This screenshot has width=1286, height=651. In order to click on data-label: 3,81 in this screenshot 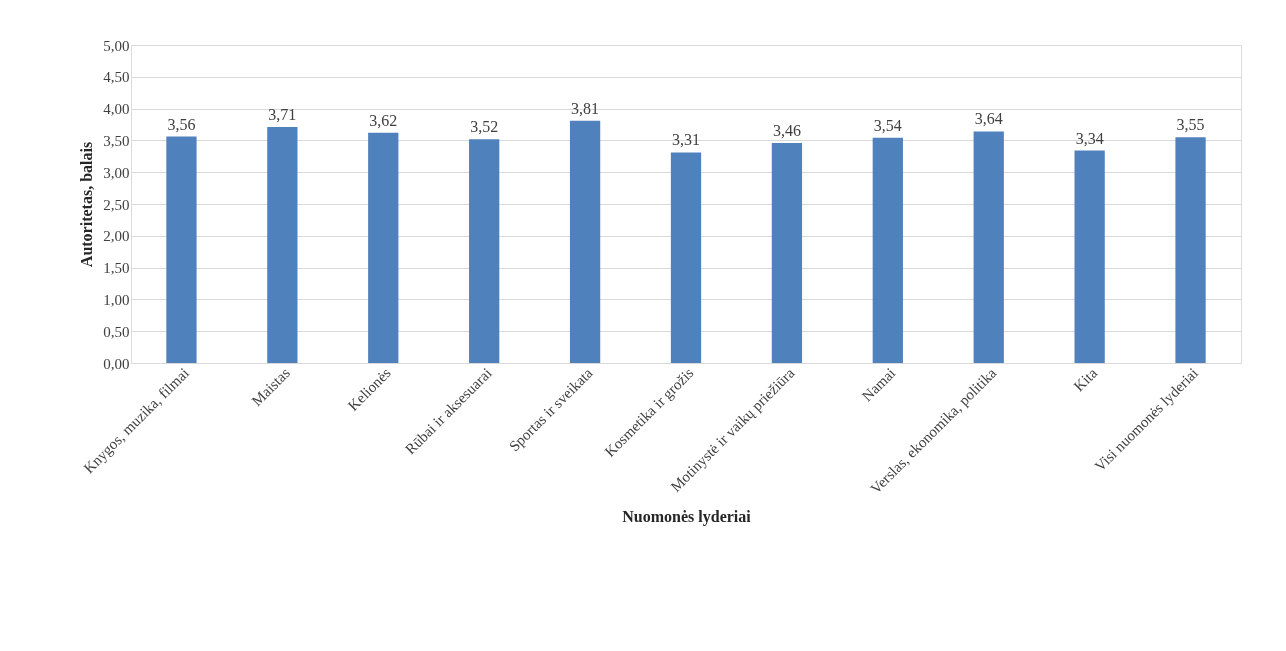, I will do `click(585, 108)`.